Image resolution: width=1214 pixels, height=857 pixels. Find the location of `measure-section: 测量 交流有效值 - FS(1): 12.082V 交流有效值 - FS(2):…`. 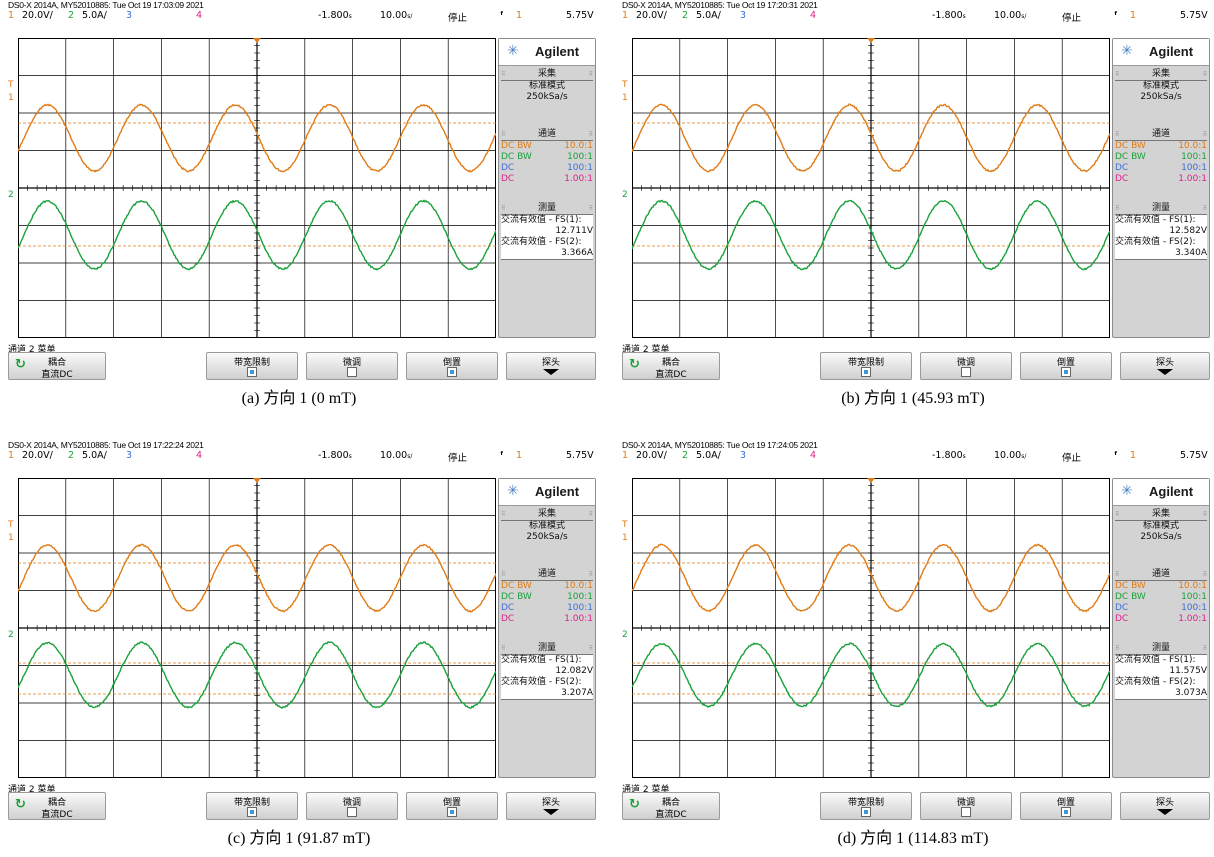

measure-section: 测量 交流有效值 - FS(1): 12.082V 交流有效值 - FS(2):… is located at coordinates (547, 671).